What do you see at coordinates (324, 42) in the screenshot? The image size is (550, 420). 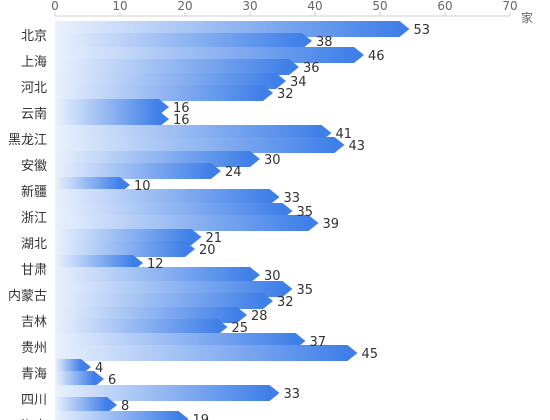 I see `value-label: 38` at bounding box center [324, 42].